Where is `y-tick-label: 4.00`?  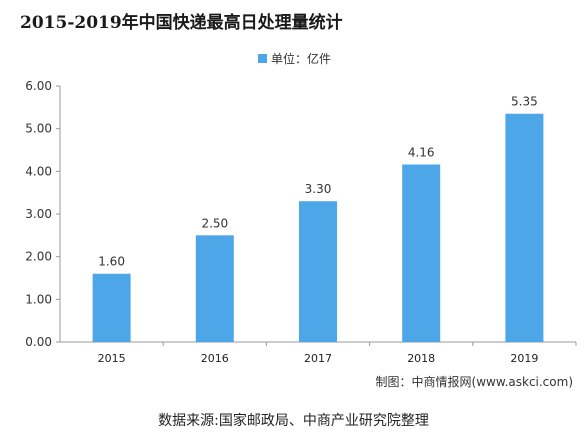 y-tick-label: 4.00 is located at coordinates (38, 171).